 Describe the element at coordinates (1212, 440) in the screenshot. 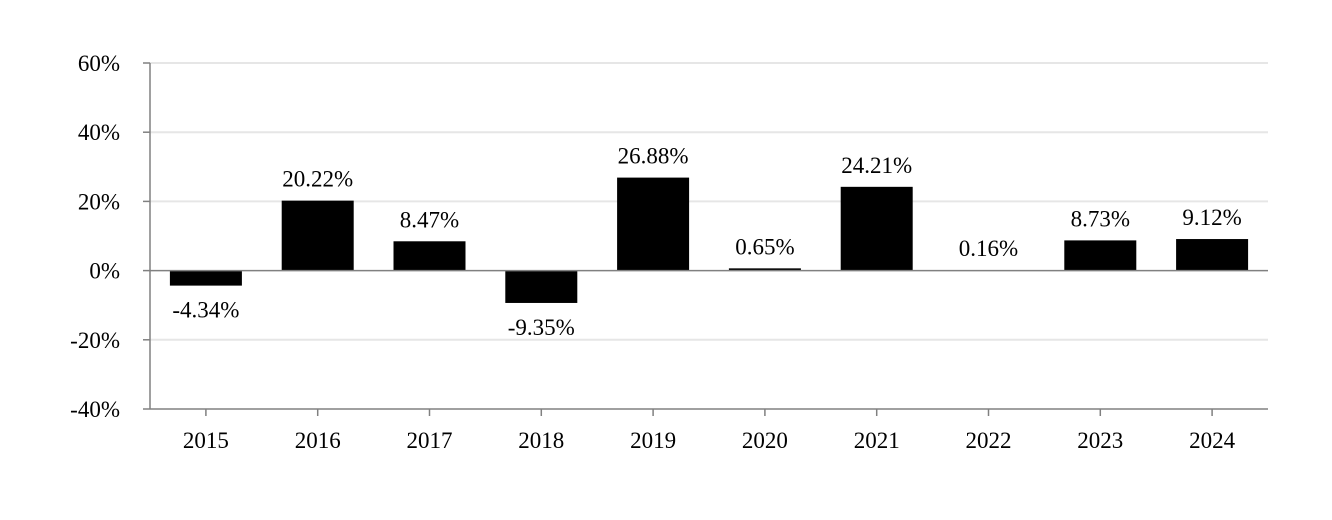

I see `x-tick-label-2024: 2024` at that location.